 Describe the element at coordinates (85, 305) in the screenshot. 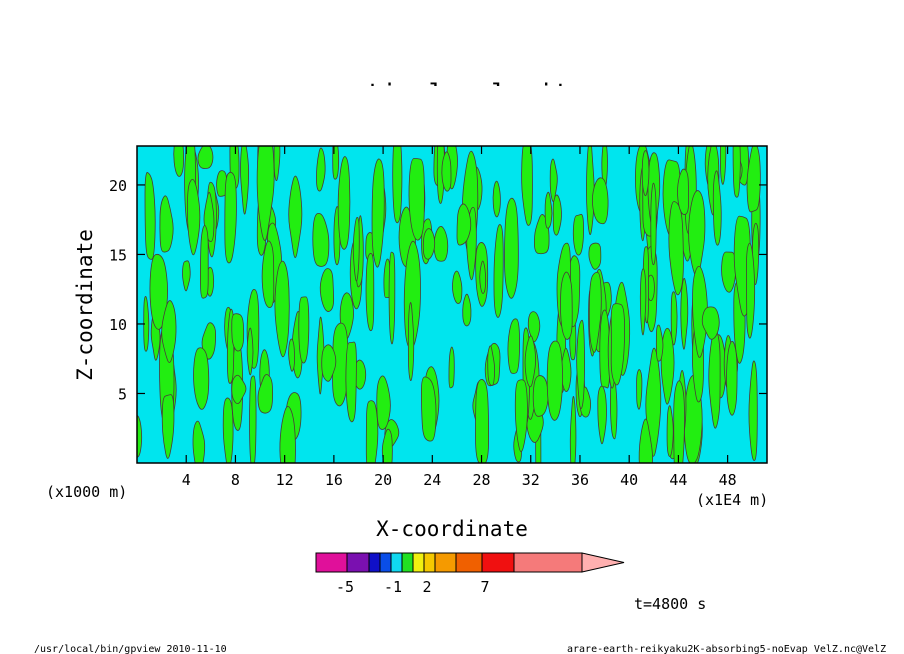

I see `y-axis-label: Z-coordinate` at that location.